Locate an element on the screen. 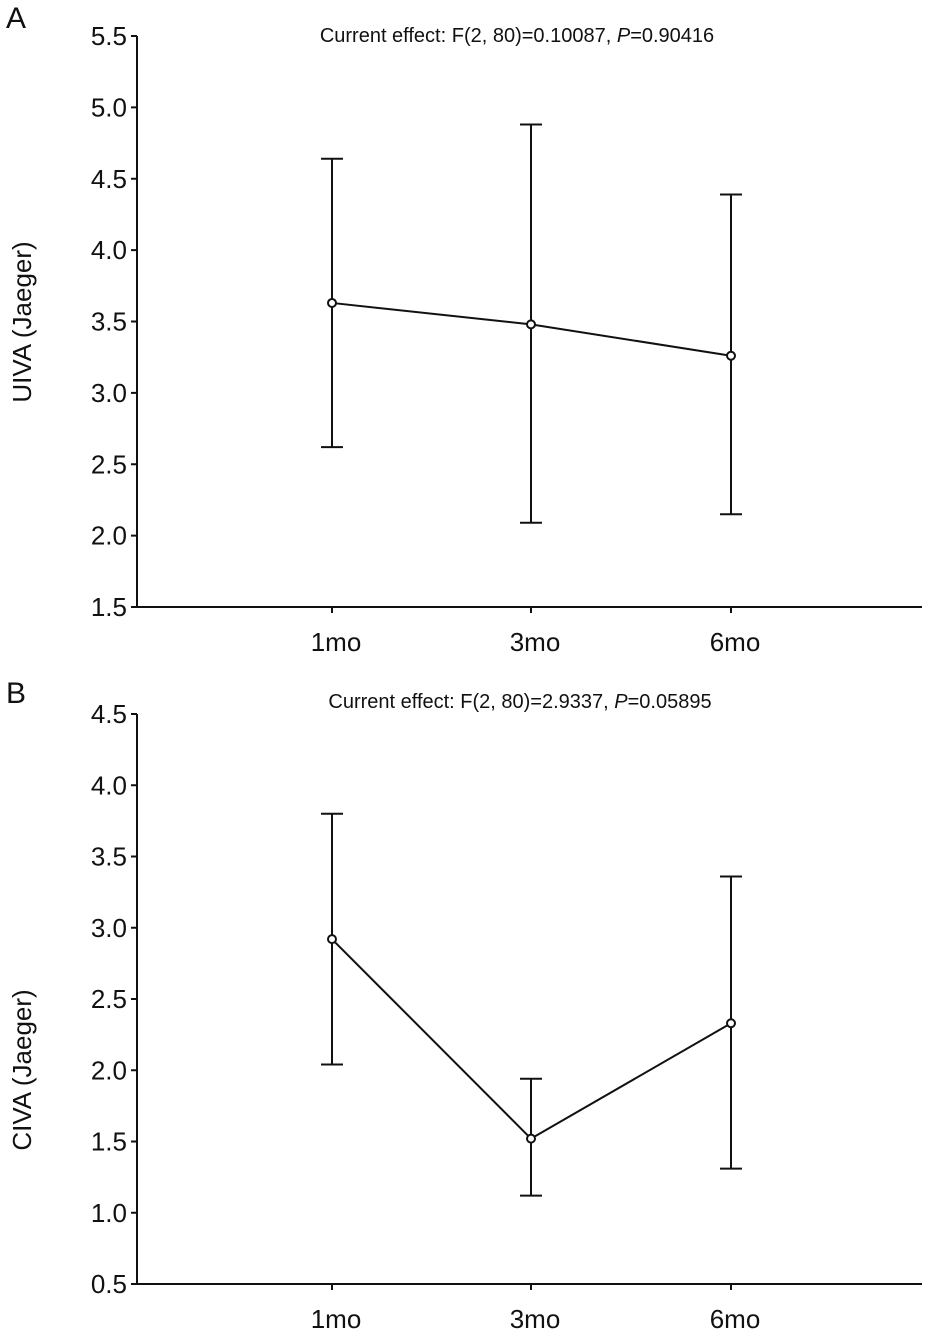  y-axis-title-b: CIVA (Jaeger) is located at coordinates (22, 1069).